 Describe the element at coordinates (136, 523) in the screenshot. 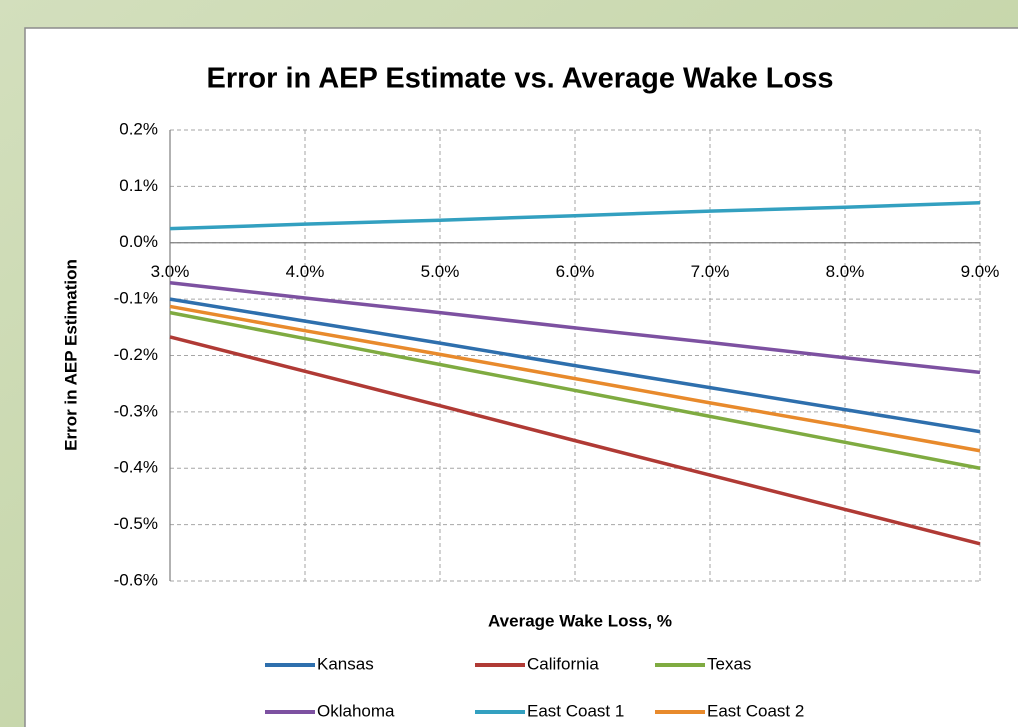

I see `y-tick-label: -0.5%` at that location.